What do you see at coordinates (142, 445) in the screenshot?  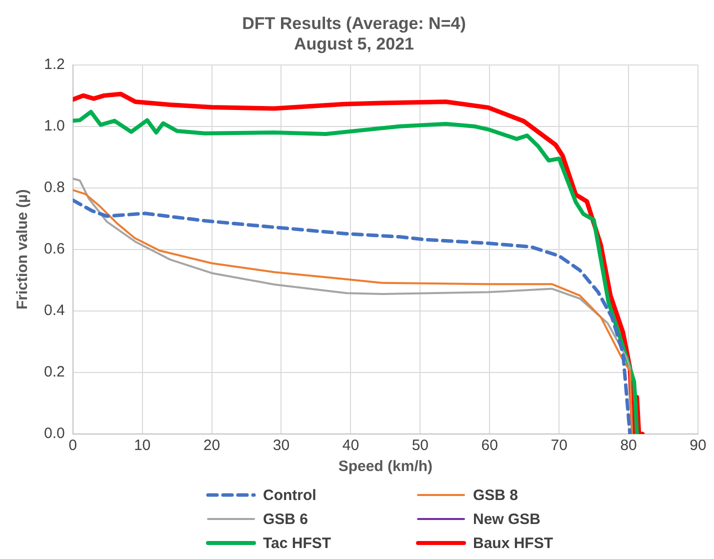 I see `x-tick-label: 10` at bounding box center [142, 445].